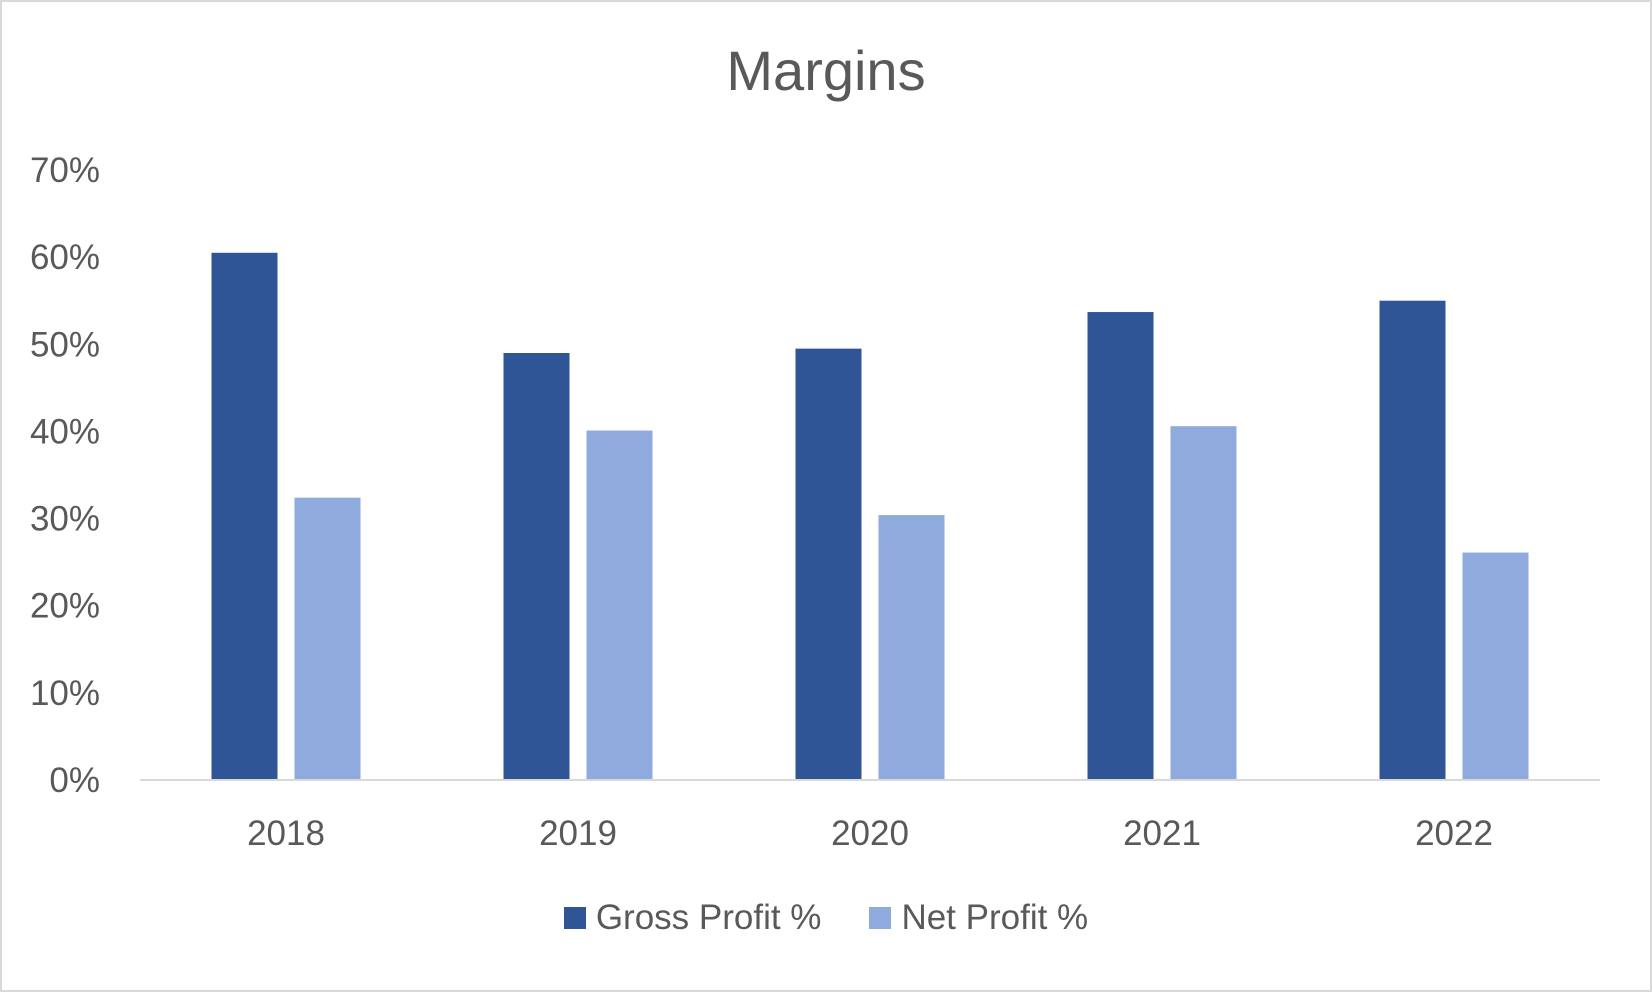  Describe the element at coordinates (65, 606) in the screenshot. I see `y-tick-label: 20%` at that location.